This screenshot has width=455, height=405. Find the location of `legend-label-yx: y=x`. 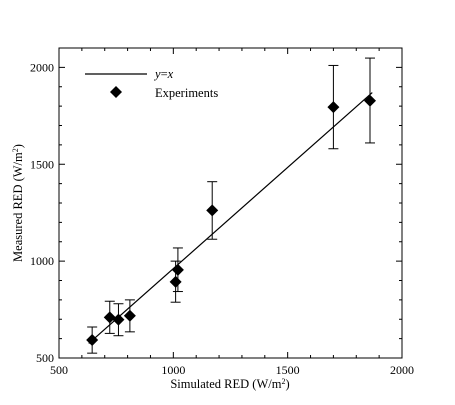

legend-label-yx: y=x is located at coordinates (163, 74).